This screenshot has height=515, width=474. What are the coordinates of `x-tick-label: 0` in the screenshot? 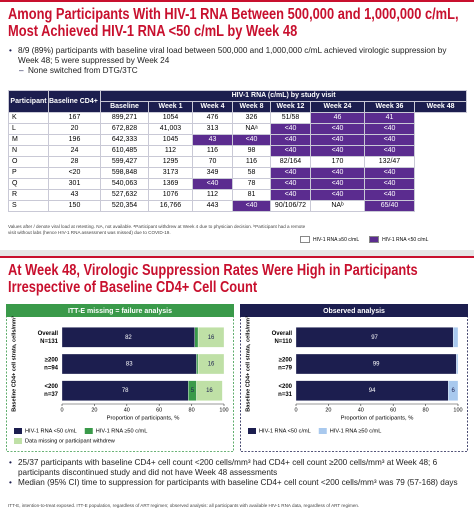 It's located at (61, 410).